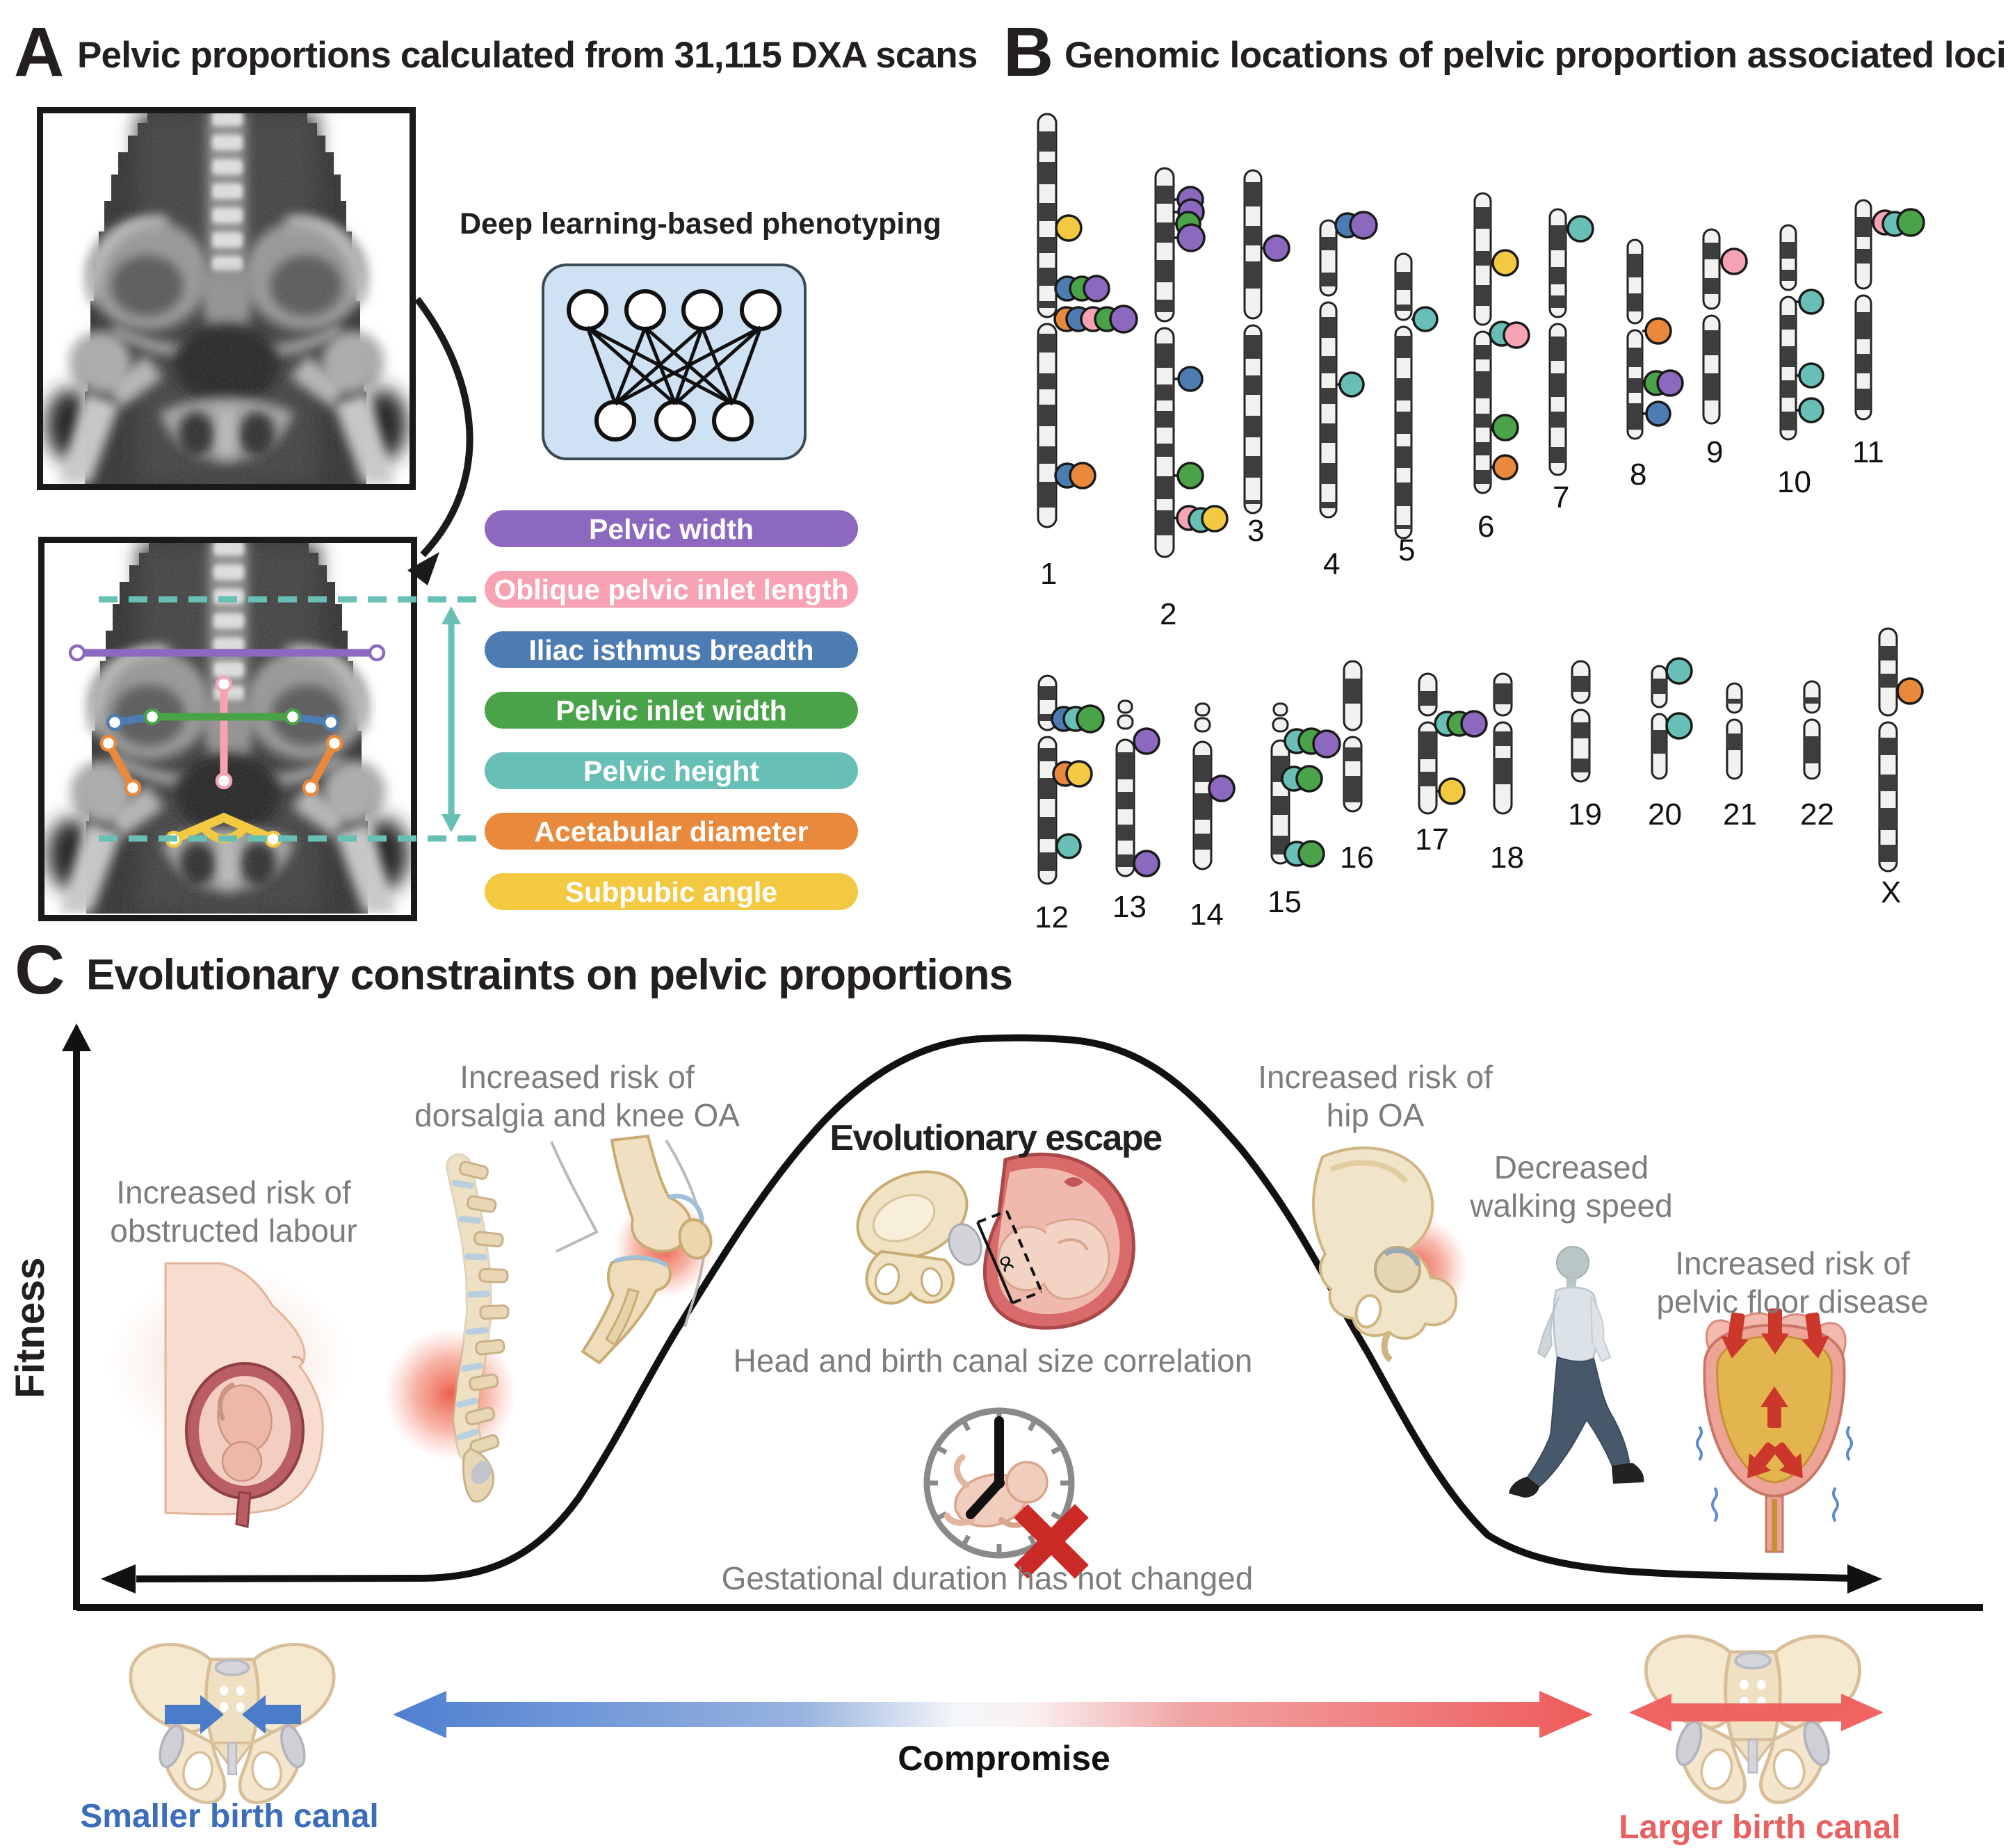 Image resolution: width=2008 pixels, height=1848 pixels. I want to click on svg-text: 14, so click(1207, 915).